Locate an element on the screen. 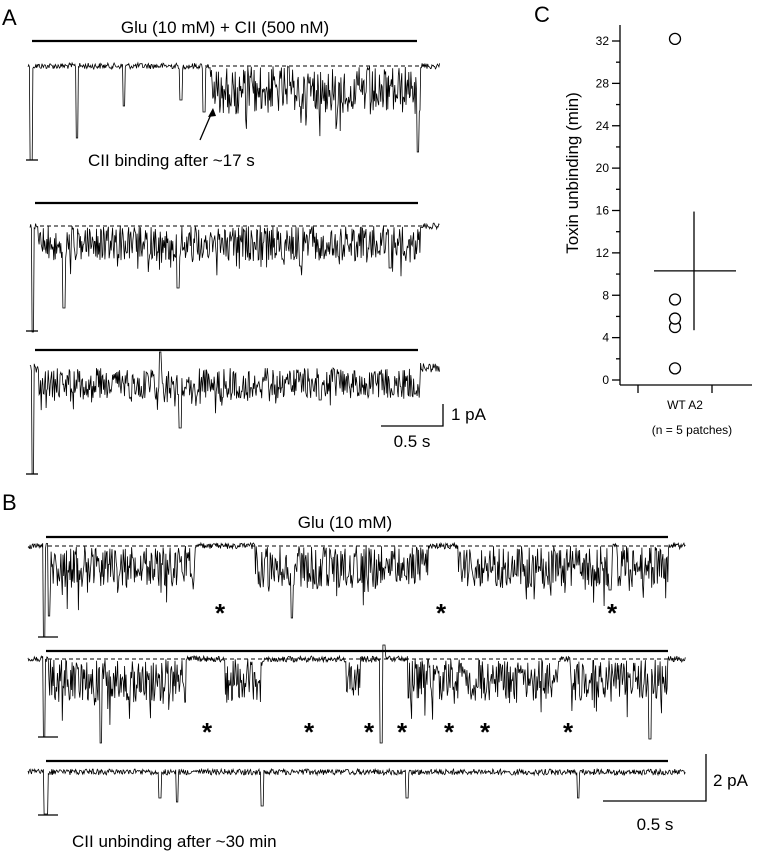 Image resolution: width=763 pixels, height=854 pixels. panel-b-annotation: CII unbinding after ~30 min is located at coordinates (174, 841).